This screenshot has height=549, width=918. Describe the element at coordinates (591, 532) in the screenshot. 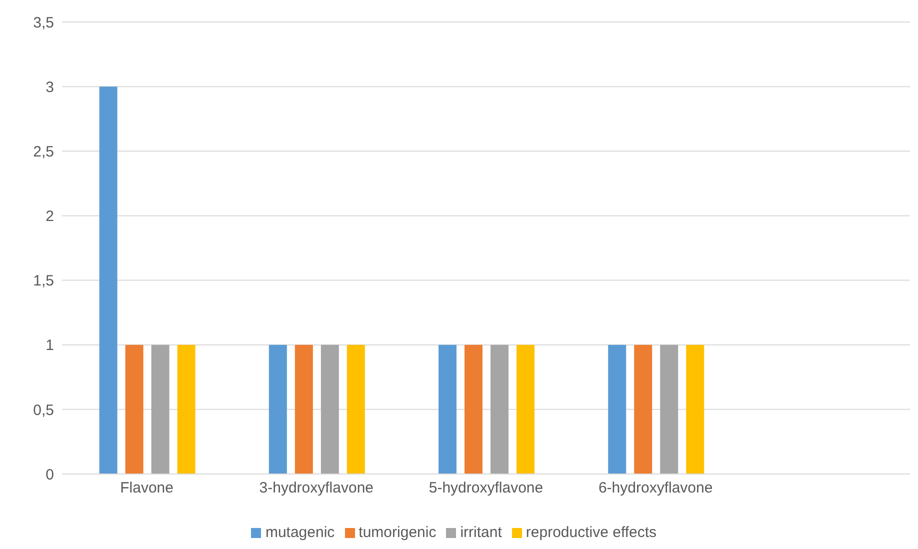

I see `legend-label: reproductive effects` at that location.